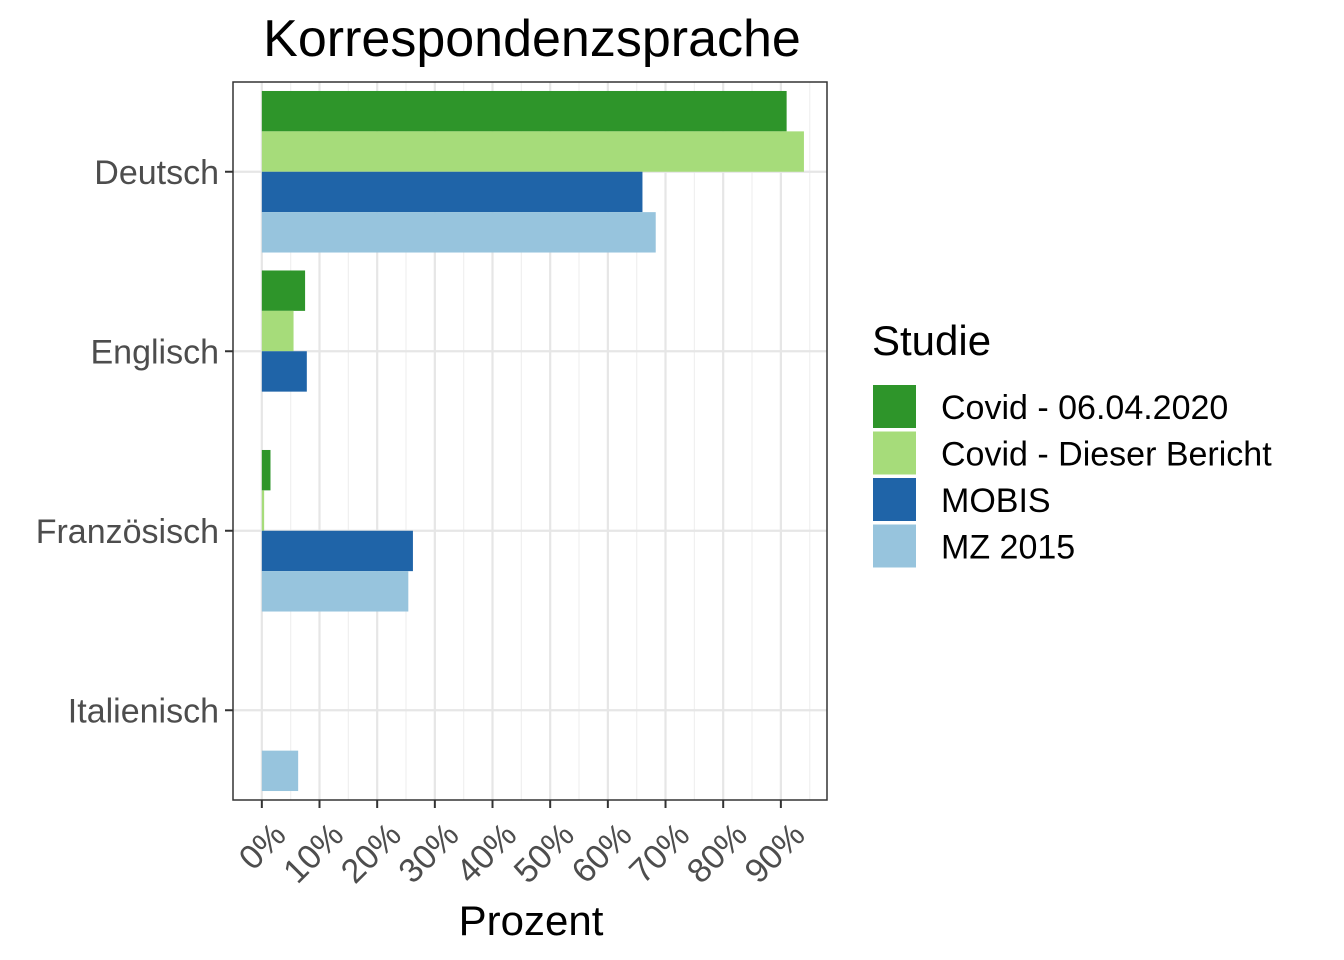  Describe the element at coordinates (717, 853) in the screenshot. I see `x-tick-label: 80%` at that location.